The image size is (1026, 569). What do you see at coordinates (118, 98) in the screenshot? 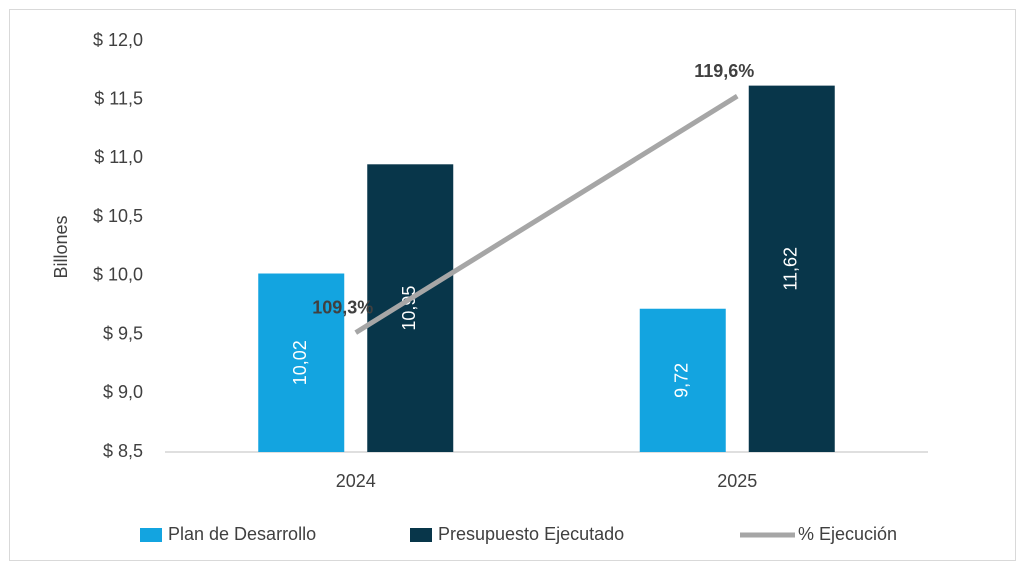
I see `y-tick-label: $ 11,5` at bounding box center [118, 98].